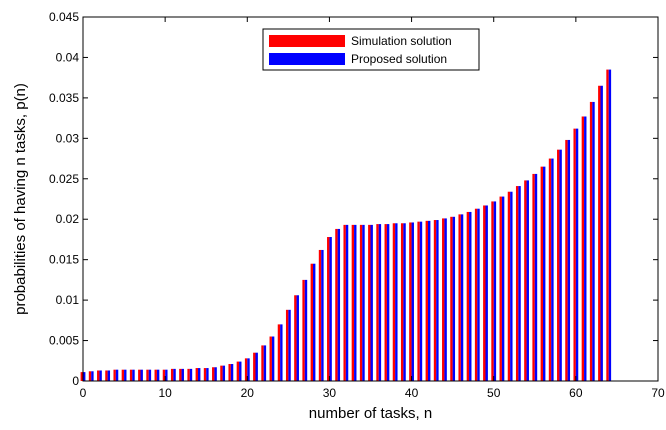  Describe the element at coordinates (68, 300) in the screenshot. I see `y-tick-label-2: 0.01` at that location.